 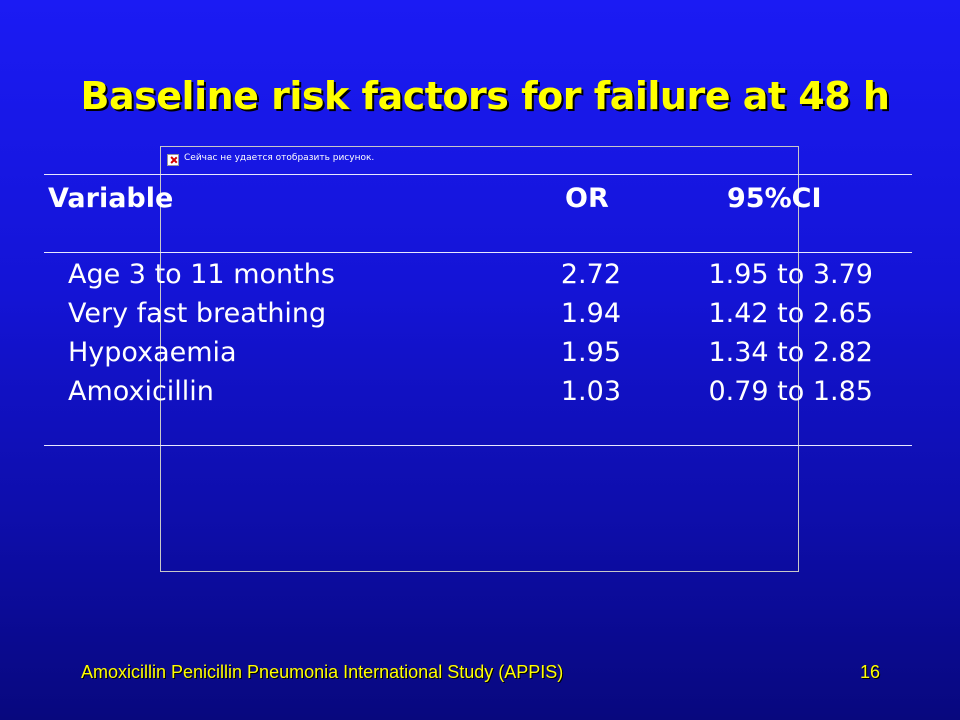 What do you see at coordinates (478, 252) in the screenshot?
I see `table-header-rule` at bounding box center [478, 252].